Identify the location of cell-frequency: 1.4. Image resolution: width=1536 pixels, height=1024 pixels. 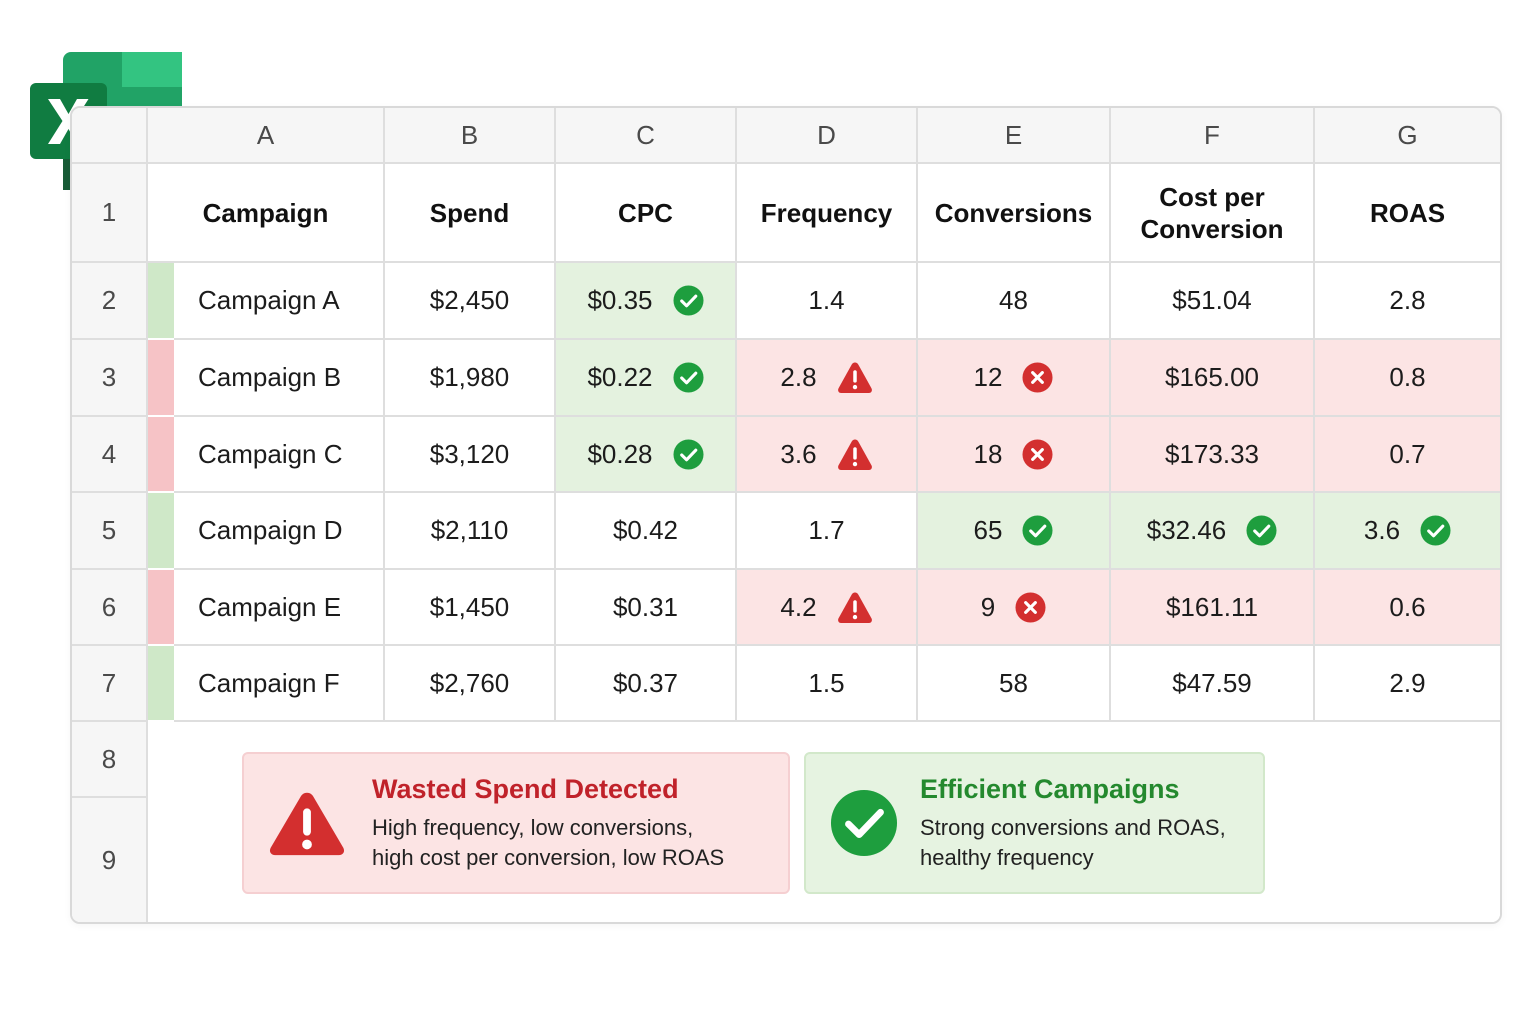
(827, 301).